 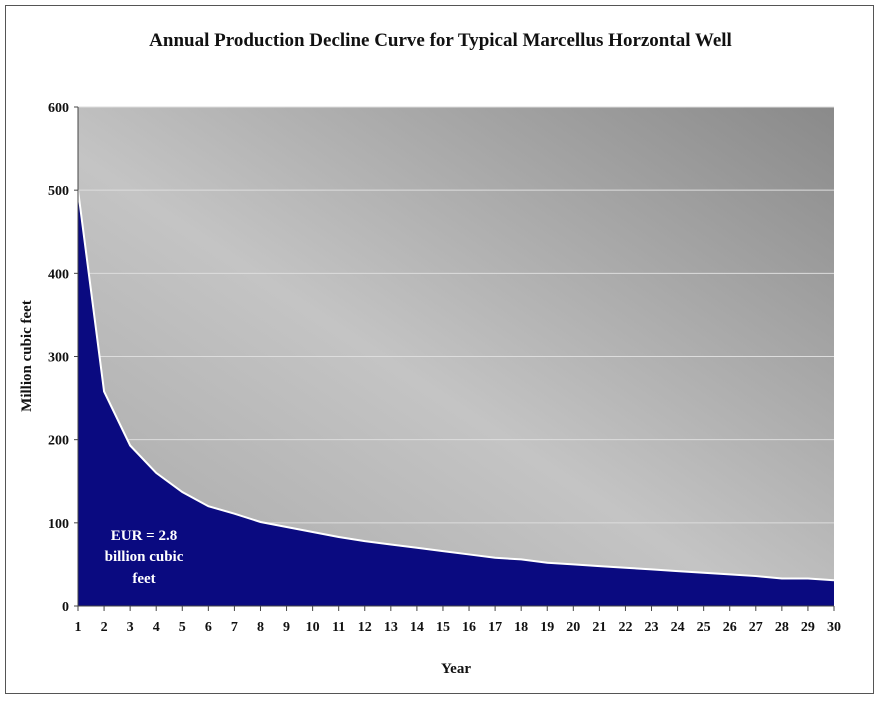 What do you see at coordinates (143, 579) in the screenshot?
I see `annotation-line: feet` at bounding box center [143, 579].